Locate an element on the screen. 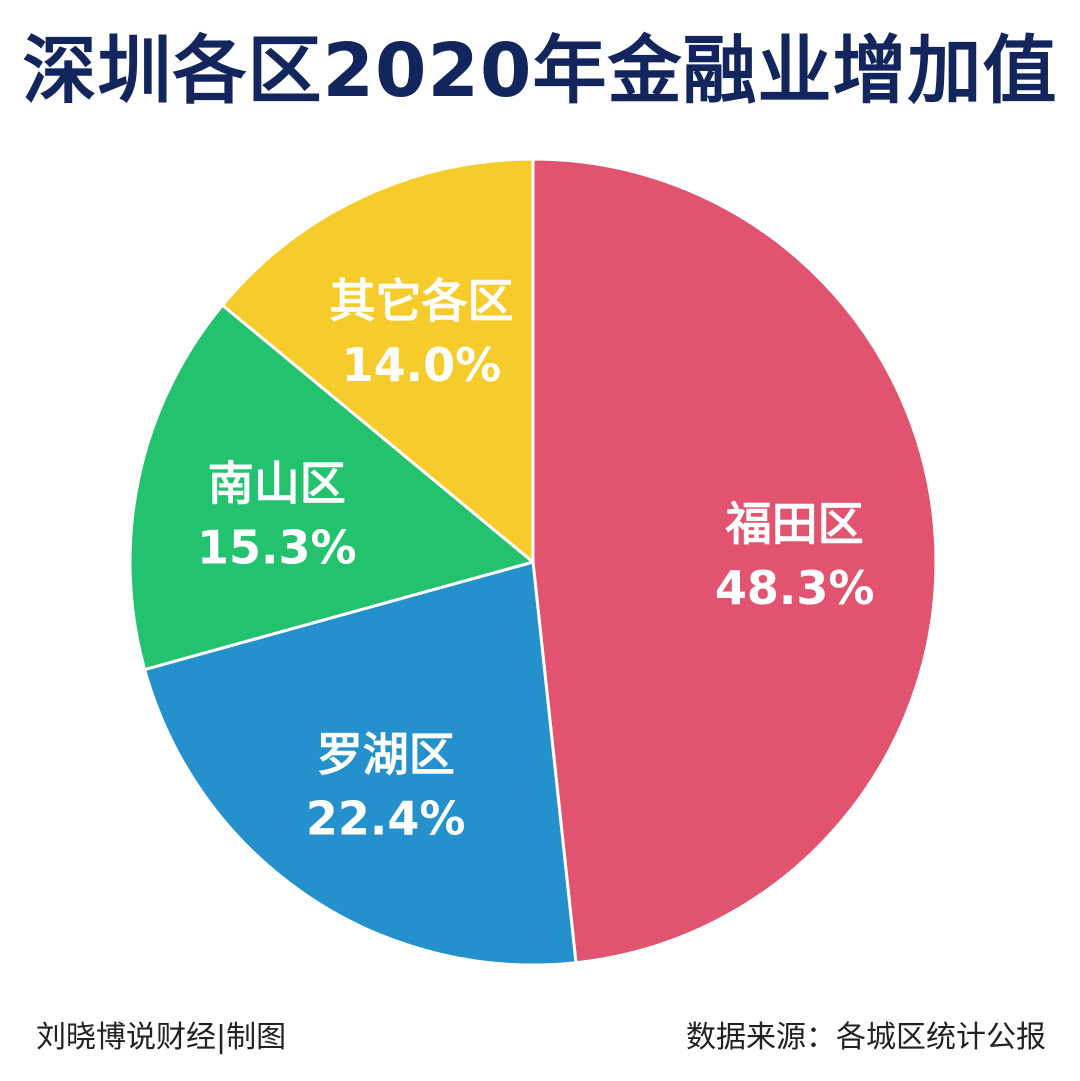 This screenshot has height=1081, width=1080. chart-title: 深圳各区2020年金融业增加值 is located at coordinates (540, 71).